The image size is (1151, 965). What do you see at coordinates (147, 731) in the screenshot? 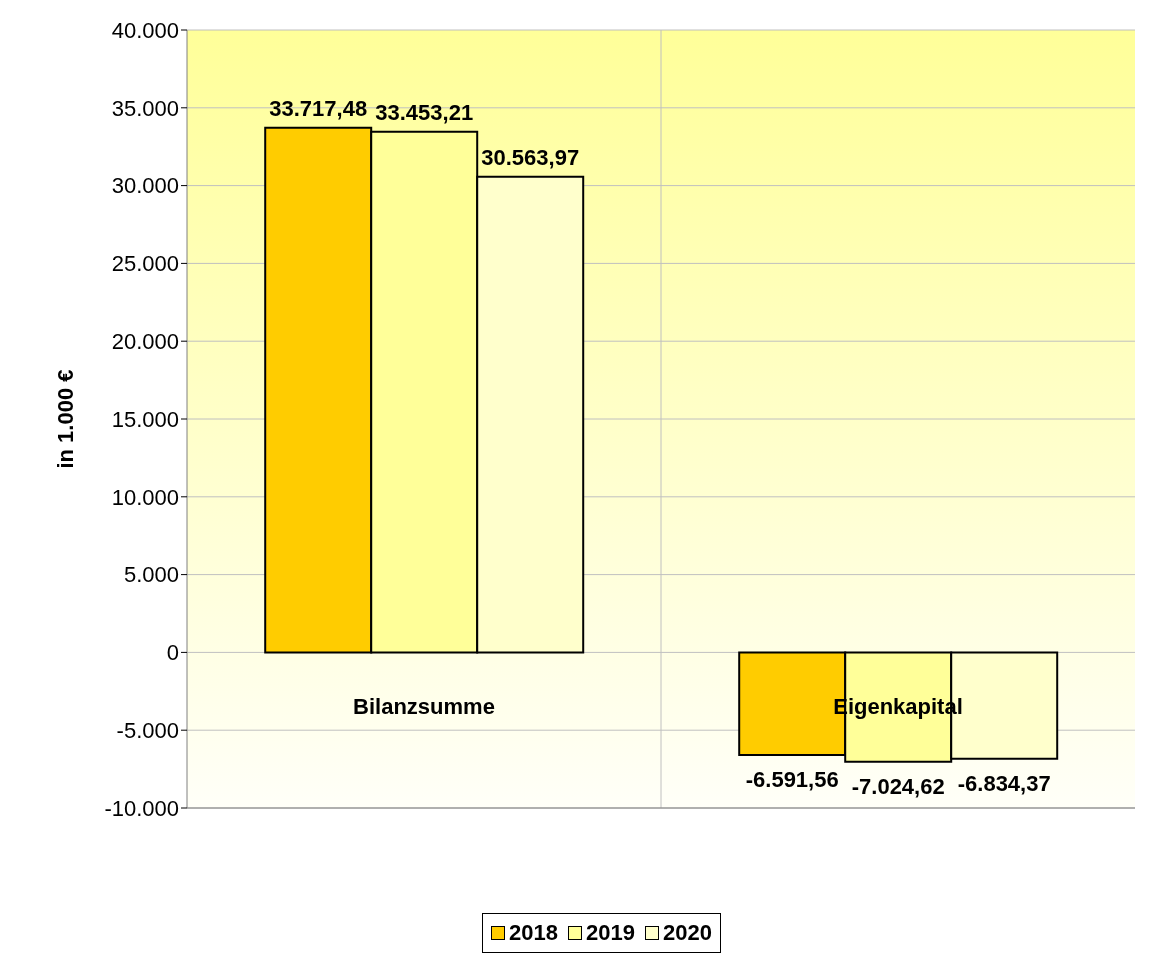
I see `y-tick-label: -5.000` at bounding box center [147, 731].